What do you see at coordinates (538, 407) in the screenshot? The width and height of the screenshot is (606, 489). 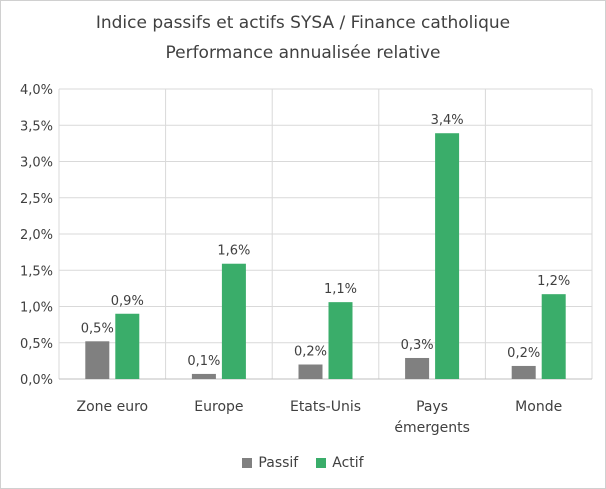 I see `x-tick-label: Monde` at bounding box center [538, 407].